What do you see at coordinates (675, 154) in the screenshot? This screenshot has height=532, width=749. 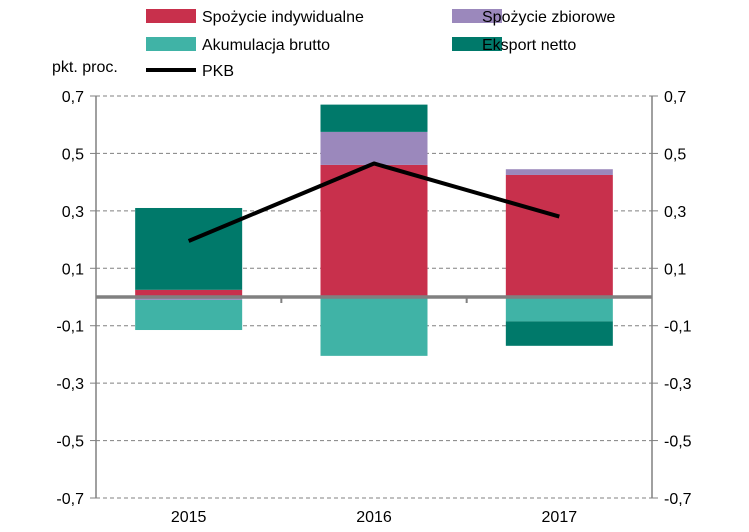 I see `y-tick-label-right: 0,5` at bounding box center [675, 154].